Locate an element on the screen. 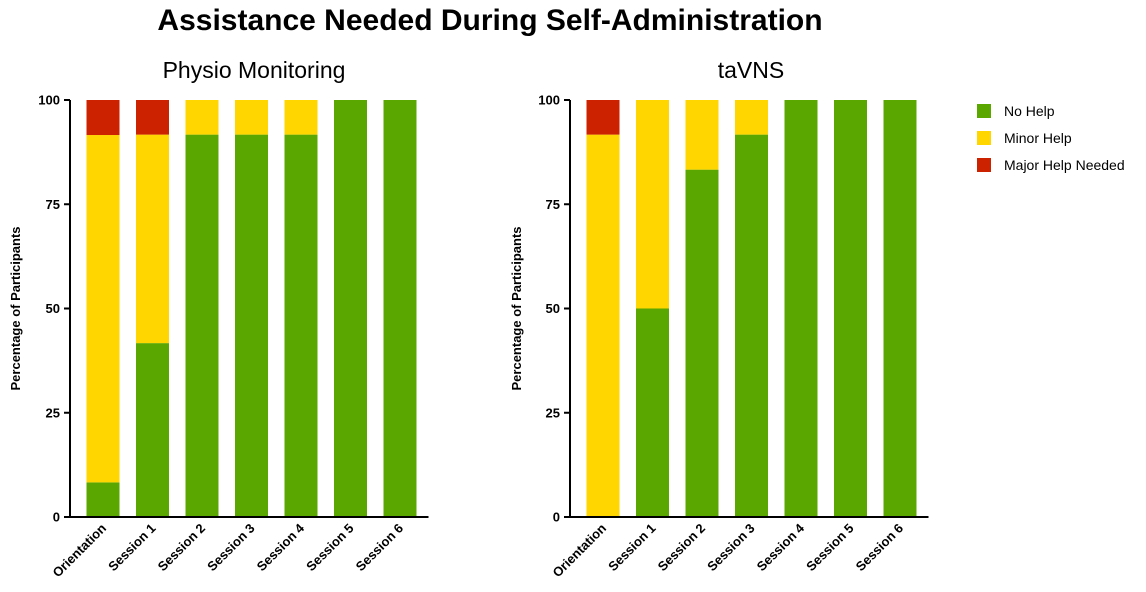 The height and width of the screenshot is (592, 1146). panel-title: Physio Monitoring is located at coordinates (254, 70).